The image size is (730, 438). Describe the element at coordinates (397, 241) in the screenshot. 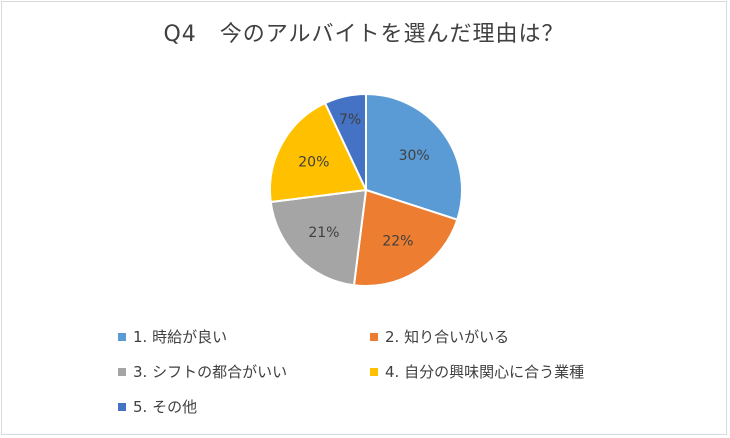

I see `data-label: 22%` at that location.